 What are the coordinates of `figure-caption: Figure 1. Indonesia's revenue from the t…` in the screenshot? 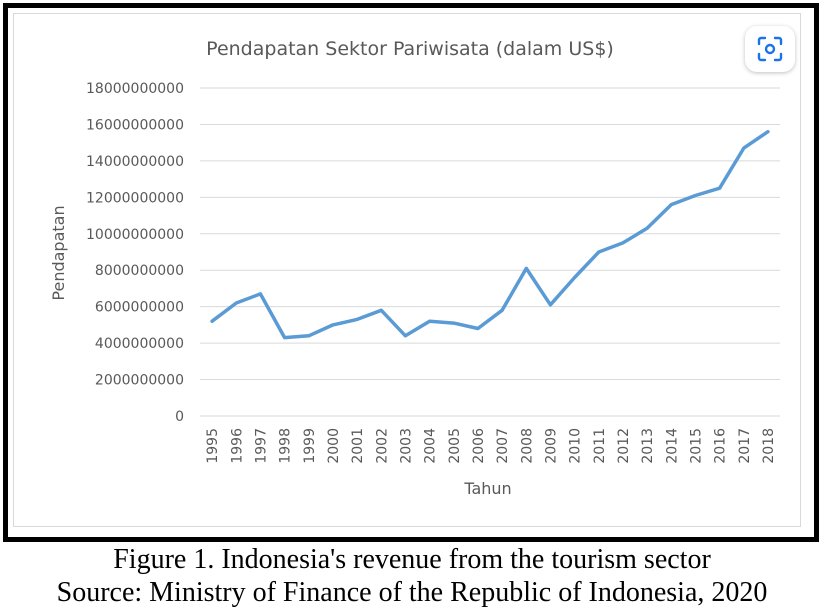 It's located at (412, 559).